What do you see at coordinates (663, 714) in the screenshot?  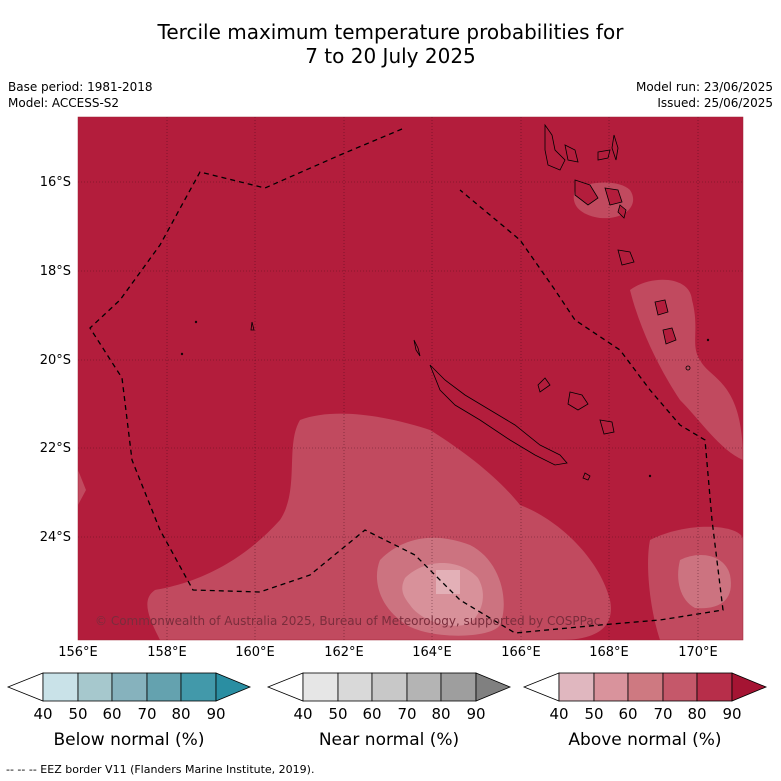 I see `above-tick: 70` at bounding box center [663, 714].